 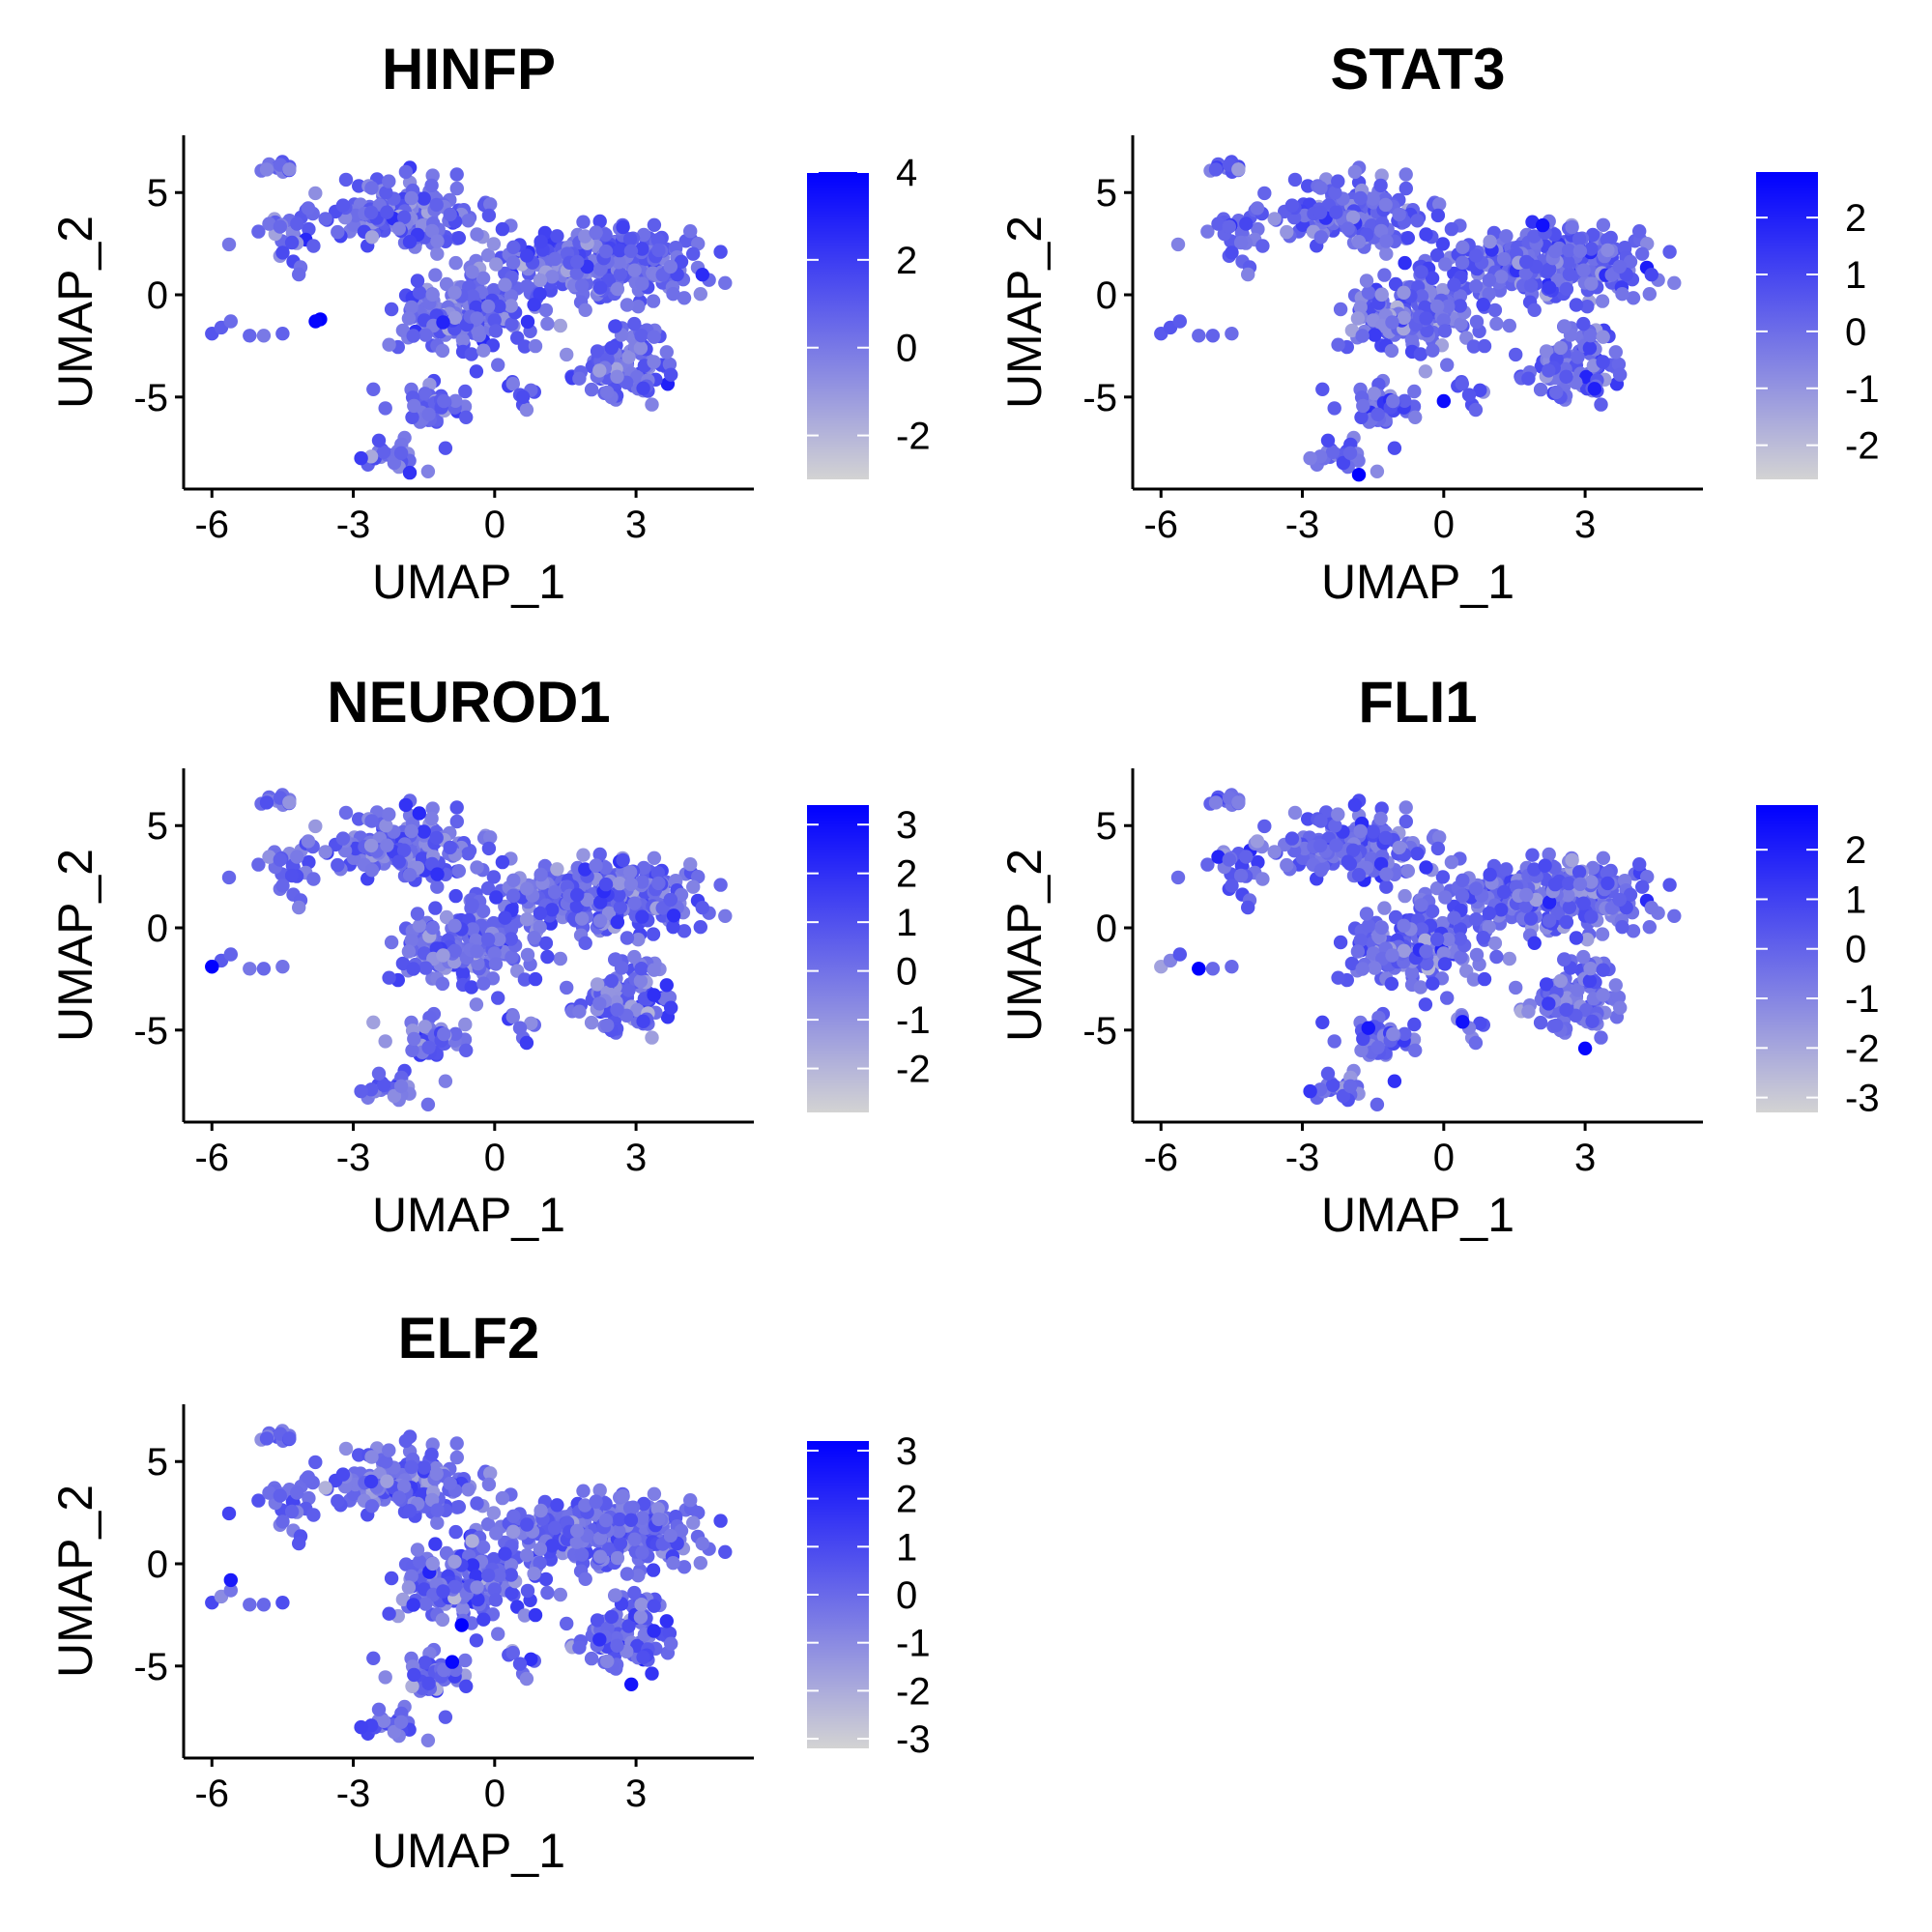 I want to click on panel-title: ELF2, so click(x=469, y=1338).